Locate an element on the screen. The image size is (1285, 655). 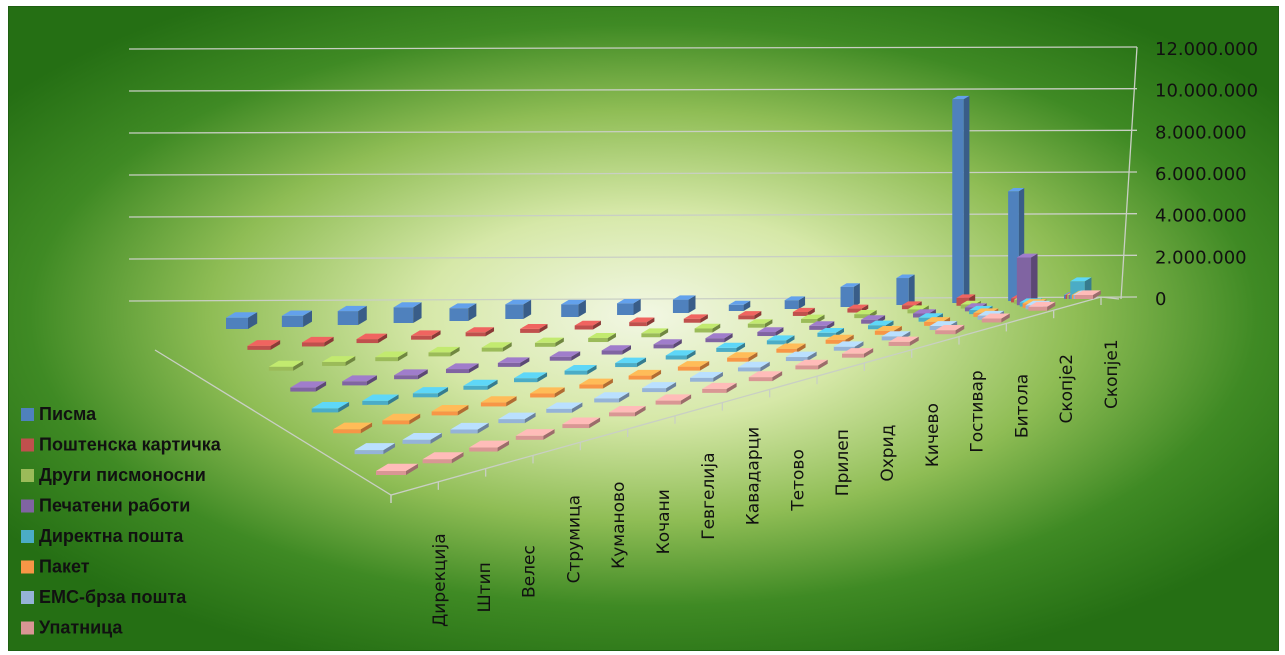
bar-Печатени работи is located at coordinates (616, 350).